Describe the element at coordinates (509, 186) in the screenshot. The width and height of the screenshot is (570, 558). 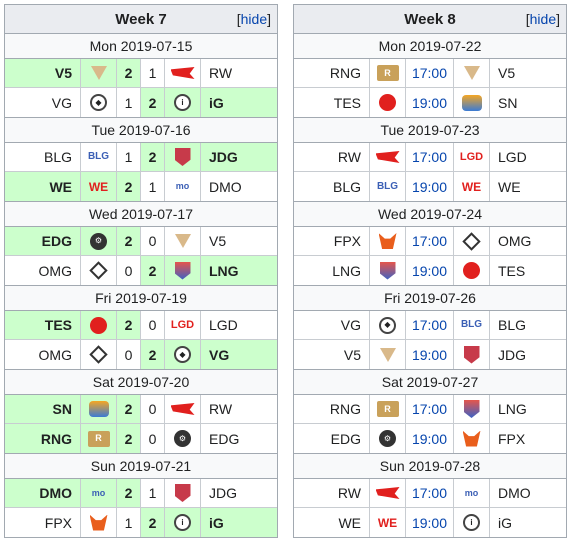
I see `team2-name: WE` at that location.